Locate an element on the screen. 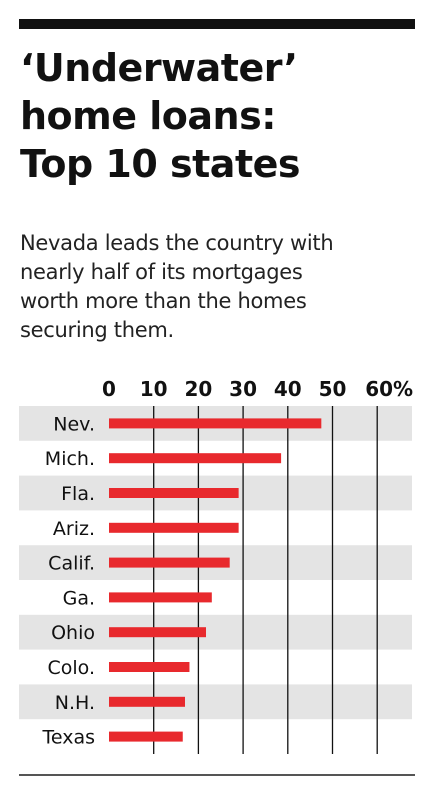 The width and height of the screenshot is (434, 800). category-label: Texas is located at coordinates (68, 738).